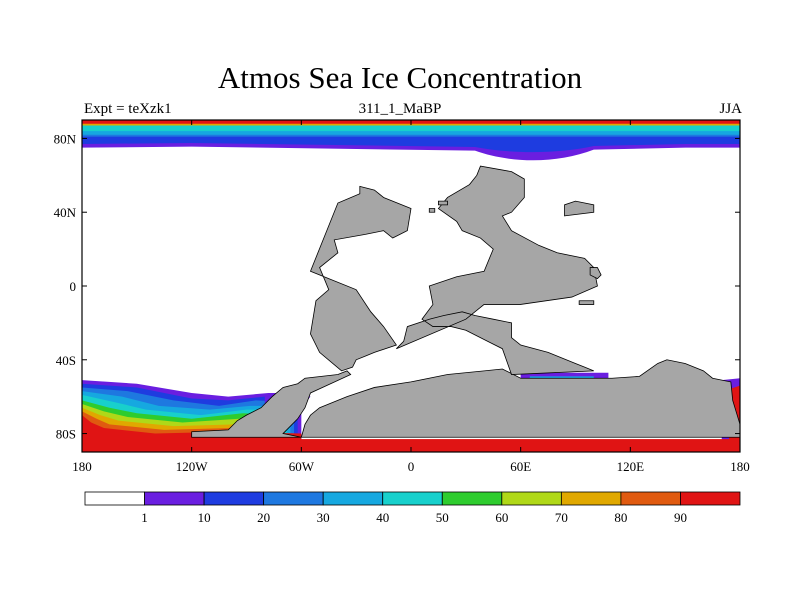 The width and height of the screenshot is (800, 600). What do you see at coordinates (323, 517) in the screenshot?
I see `colorbar-label-3: 30` at bounding box center [323, 517].